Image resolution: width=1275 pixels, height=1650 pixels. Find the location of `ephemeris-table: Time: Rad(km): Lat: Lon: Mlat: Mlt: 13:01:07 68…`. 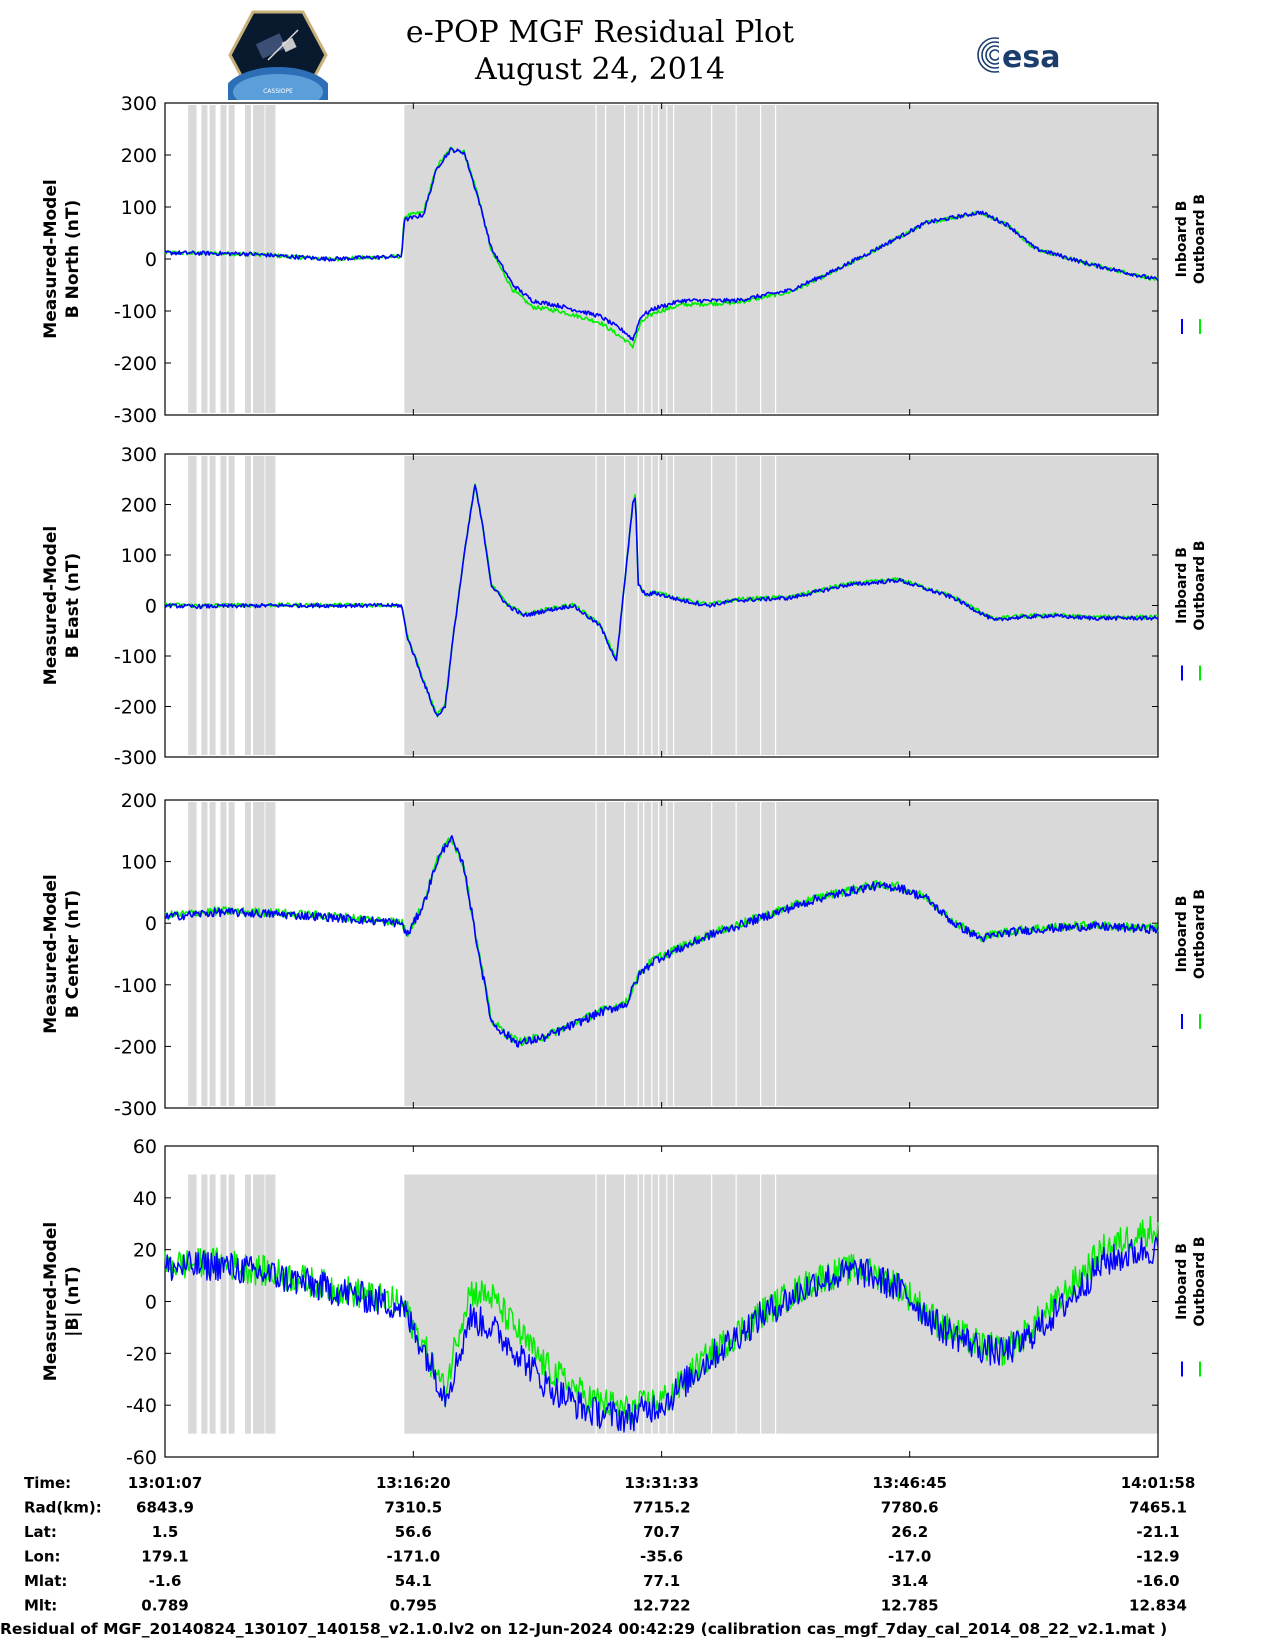

ephemeris-table: Time: Rad(km): Lat: Lon: Mlat: Mlt: 13:01:07 68… is located at coordinates (609, 1544).